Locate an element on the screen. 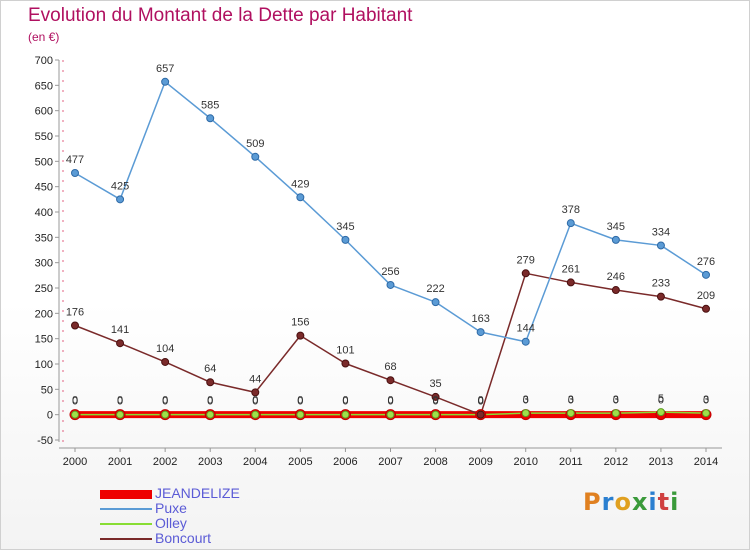 This screenshot has width=750, height=550. legend-item-boncourt: Boncourt is located at coordinates (200, 538).